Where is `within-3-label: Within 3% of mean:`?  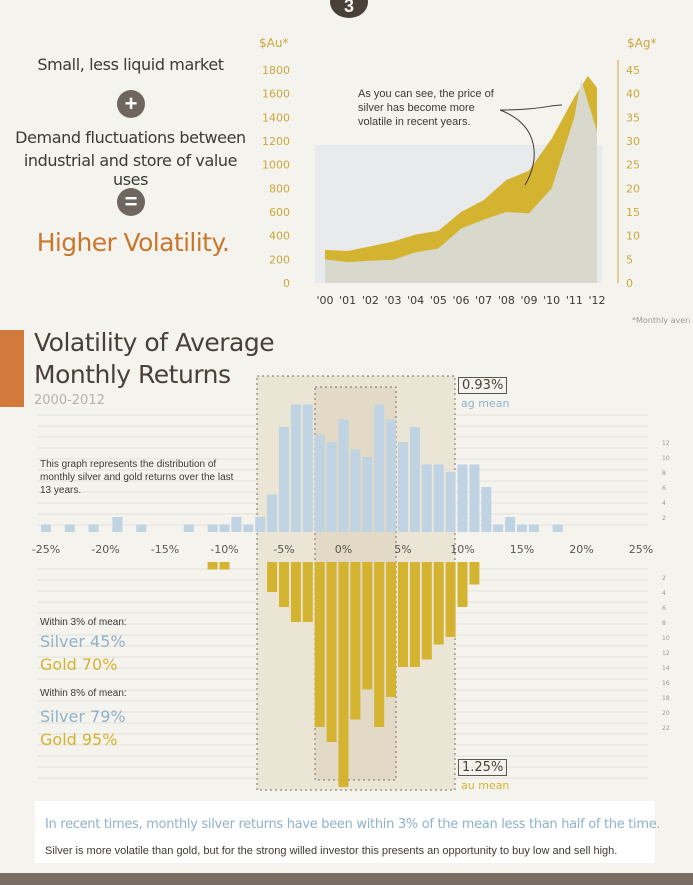 within-3-label: Within 3% of mean: is located at coordinates (83, 622).